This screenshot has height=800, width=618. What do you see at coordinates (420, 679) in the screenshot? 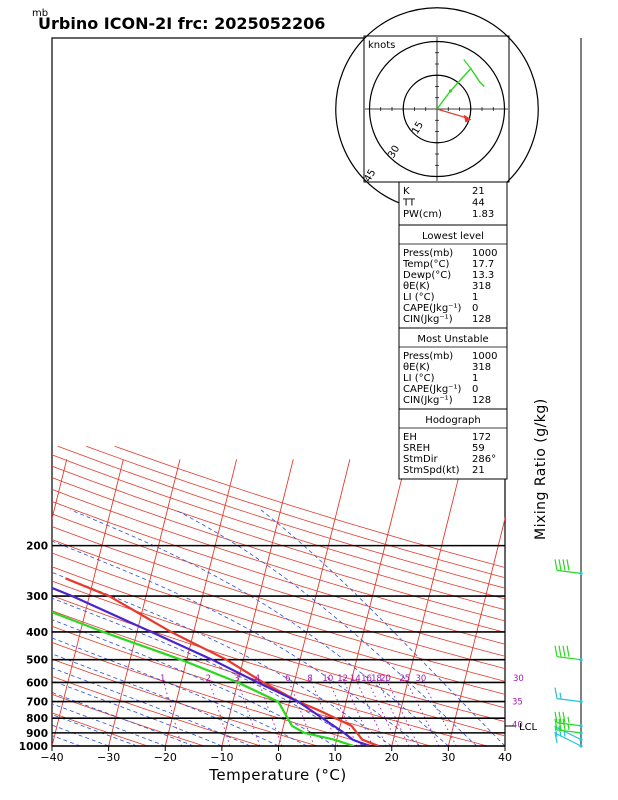
I see `mixing-ratio-label: 30` at bounding box center [420, 679].